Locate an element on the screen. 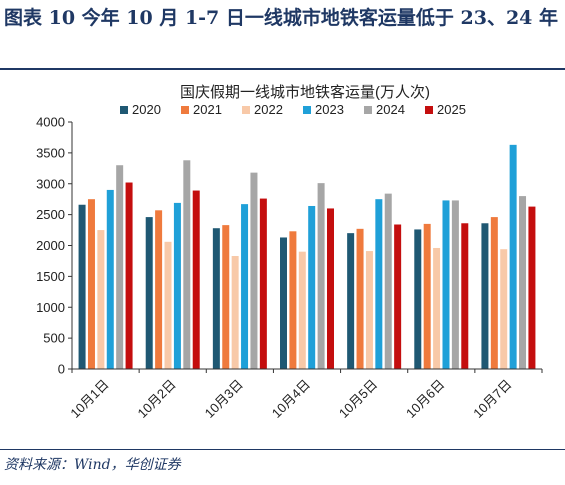  legend-swatch-2024 is located at coordinates (368, 110).